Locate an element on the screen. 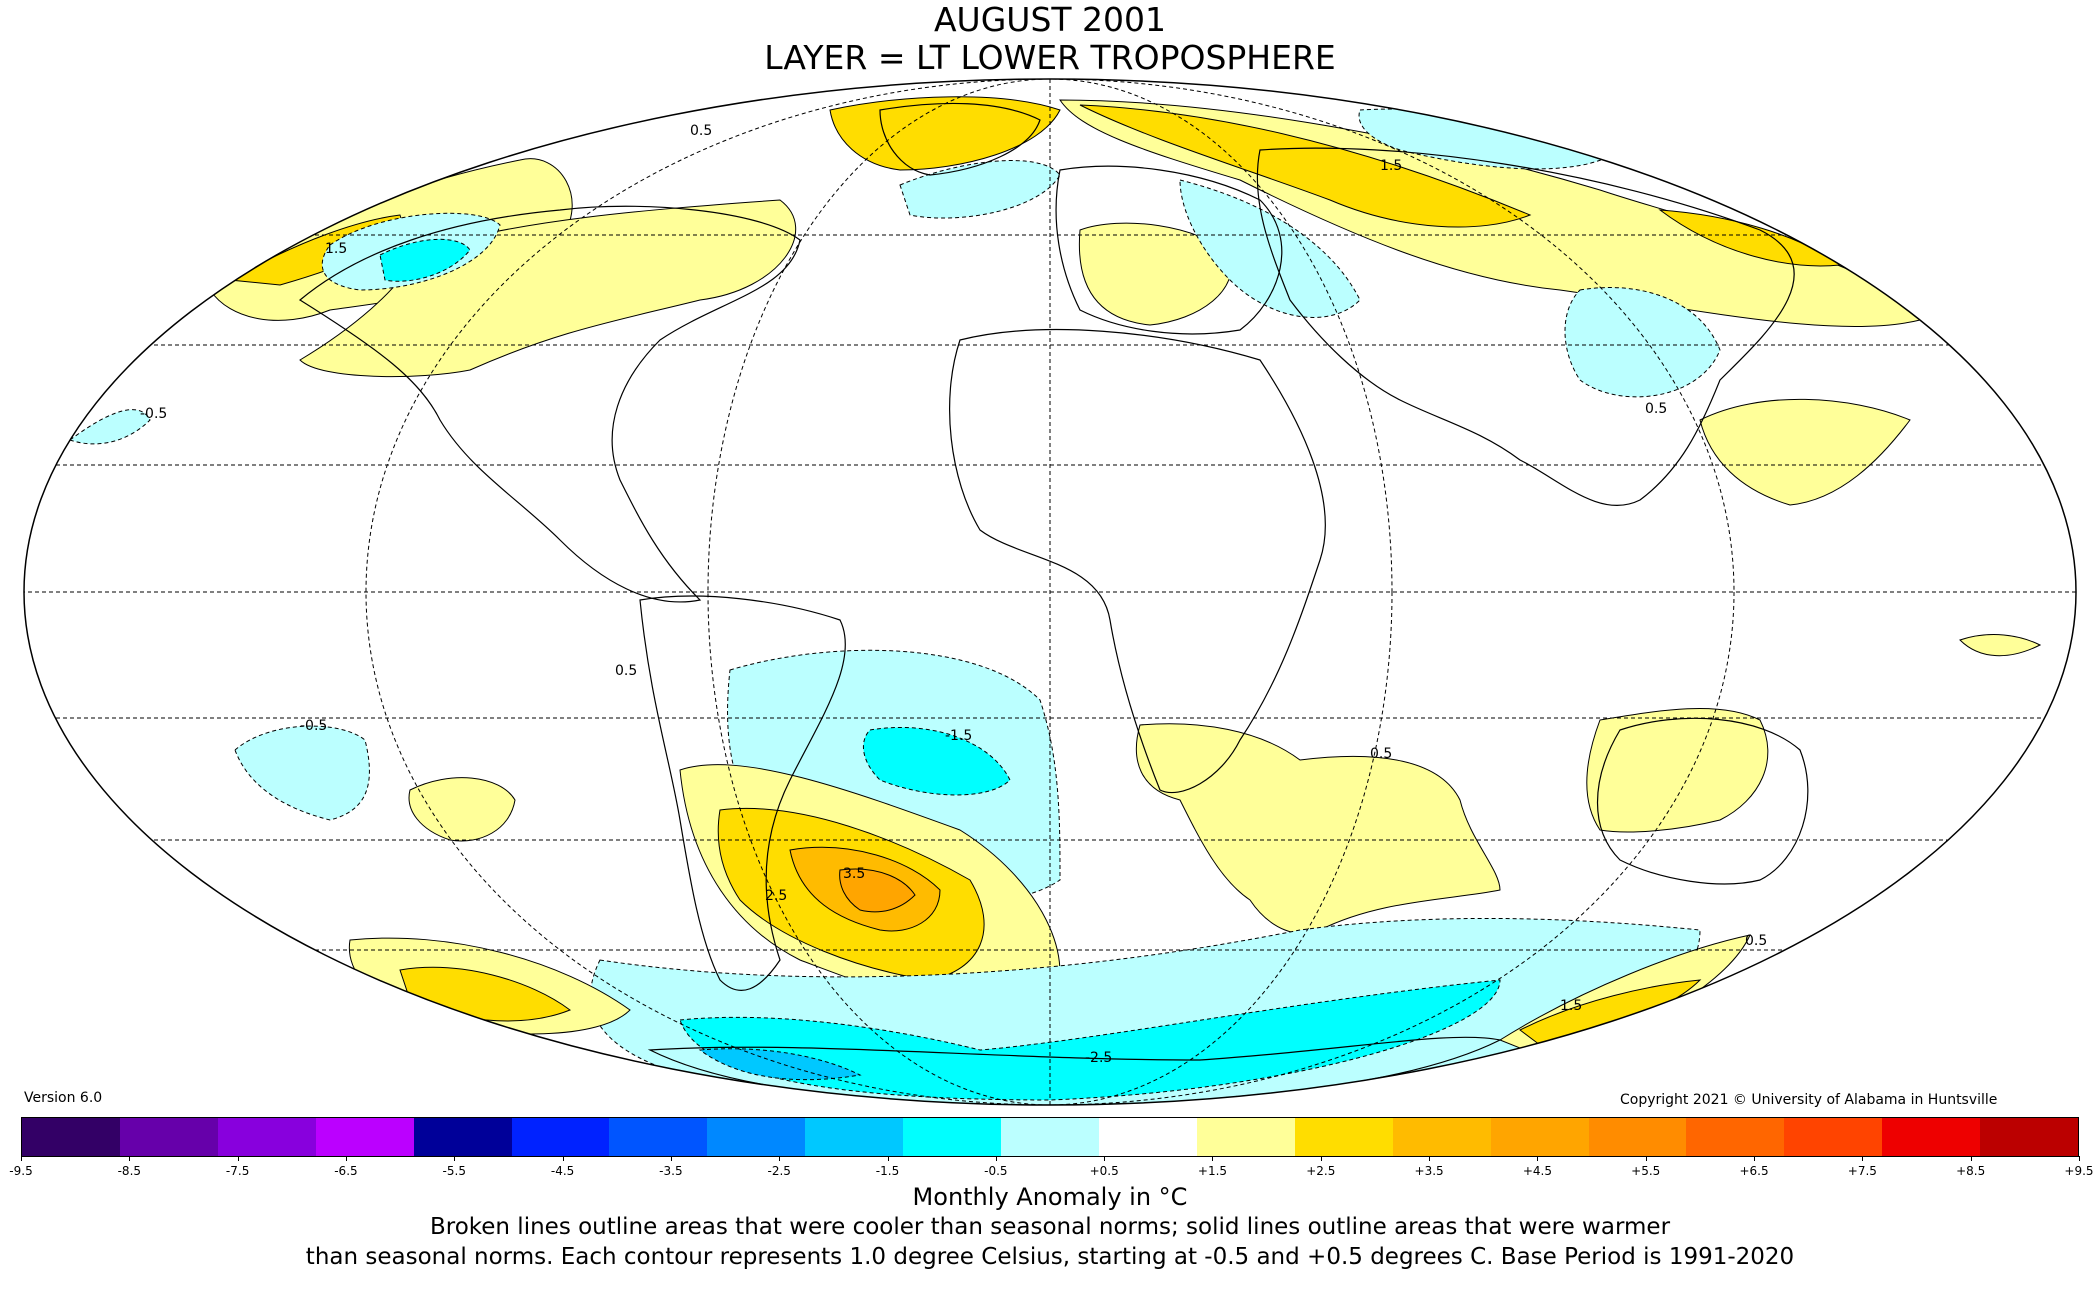 Image resolution: width=2100 pixels, height=1300 pixels. north-america-outline is located at coordinates (549, 404).